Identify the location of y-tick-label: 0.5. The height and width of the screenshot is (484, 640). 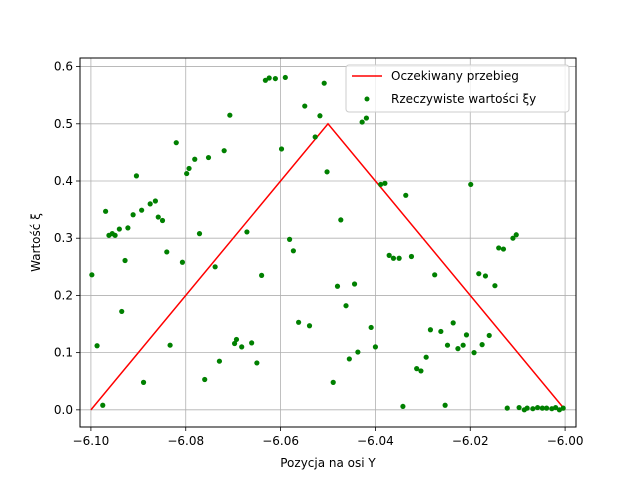
(63, 124).